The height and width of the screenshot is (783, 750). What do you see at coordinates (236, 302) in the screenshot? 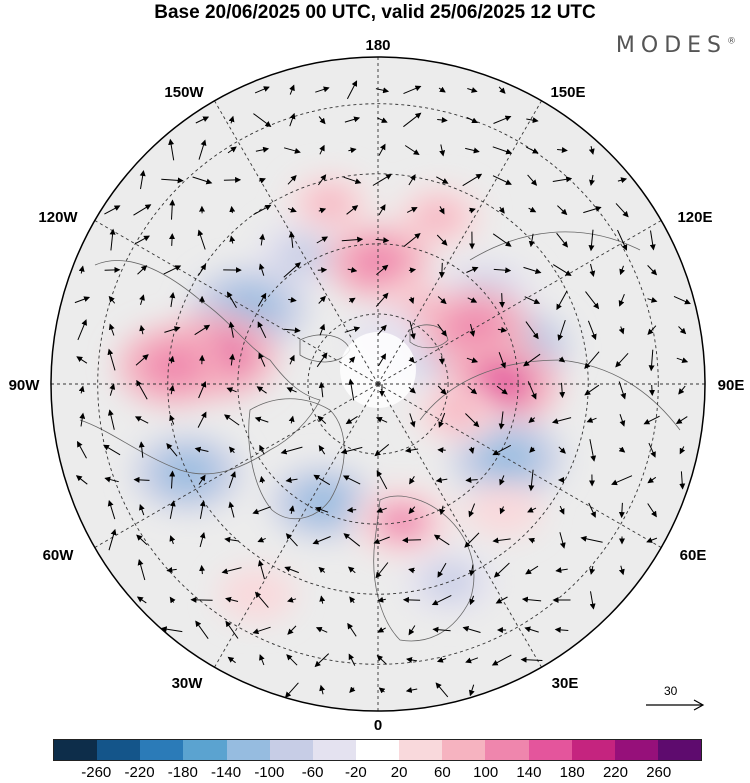
I see `meridian-line` at bounding box center [236, 302].